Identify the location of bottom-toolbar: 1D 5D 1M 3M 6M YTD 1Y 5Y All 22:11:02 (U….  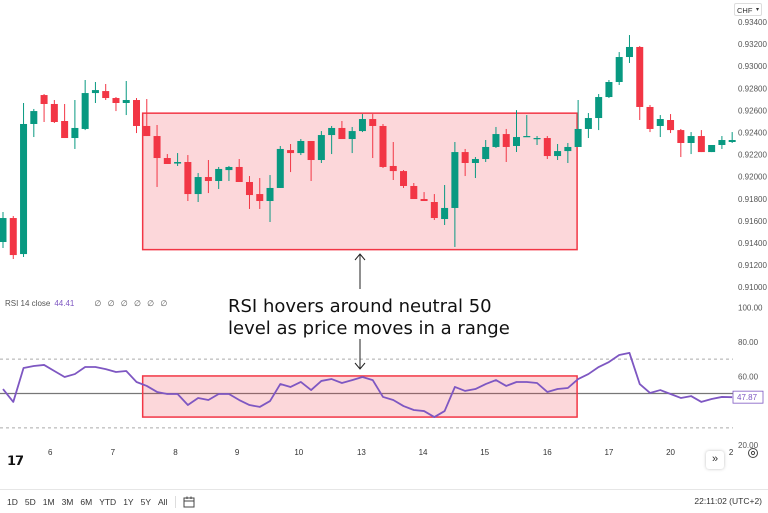
(384, 501).